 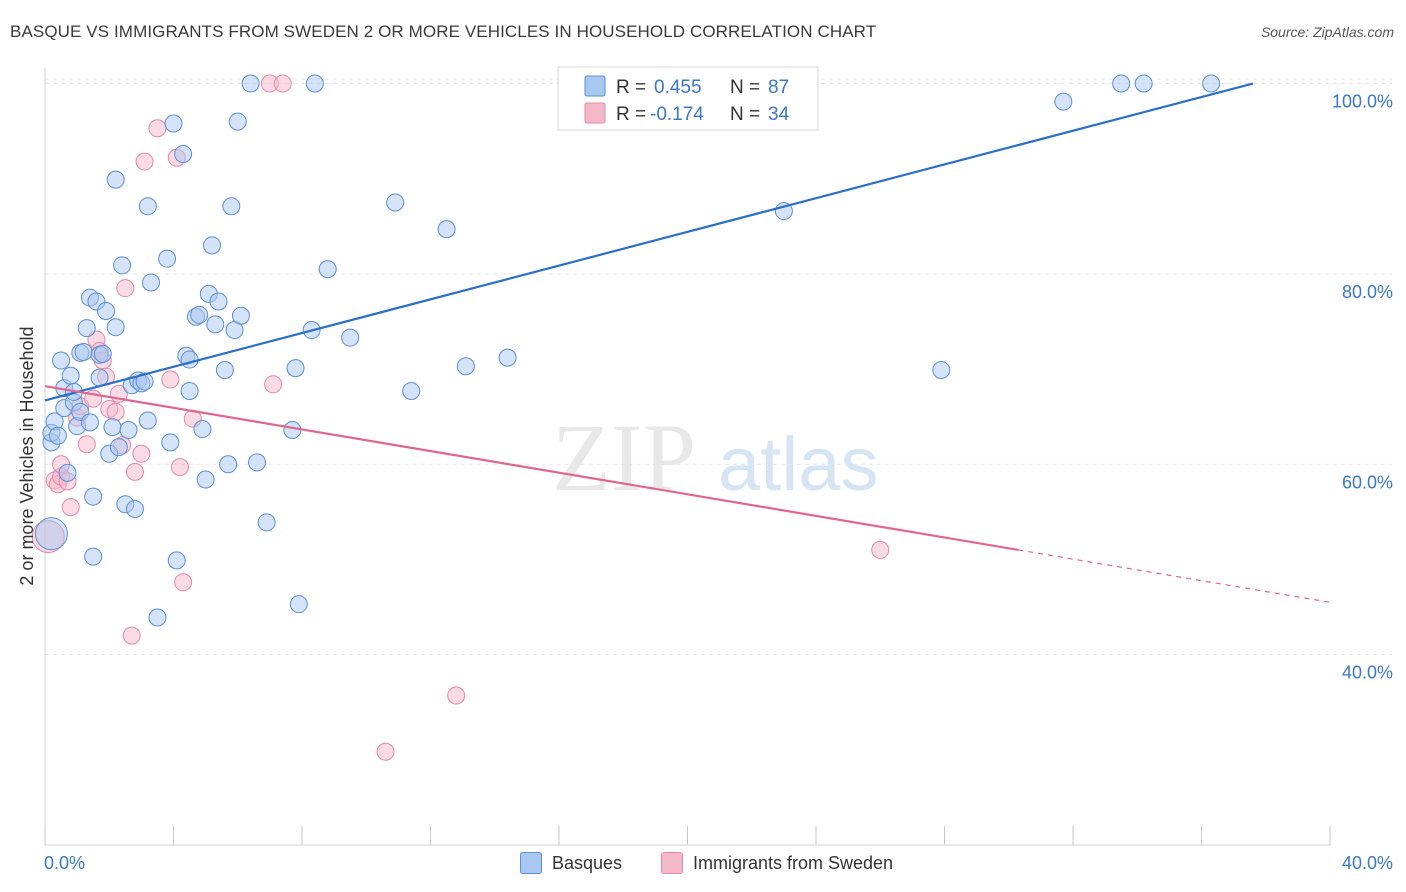 I want to click on legend-n-label-basques: N =, so click(x=745, y=87).